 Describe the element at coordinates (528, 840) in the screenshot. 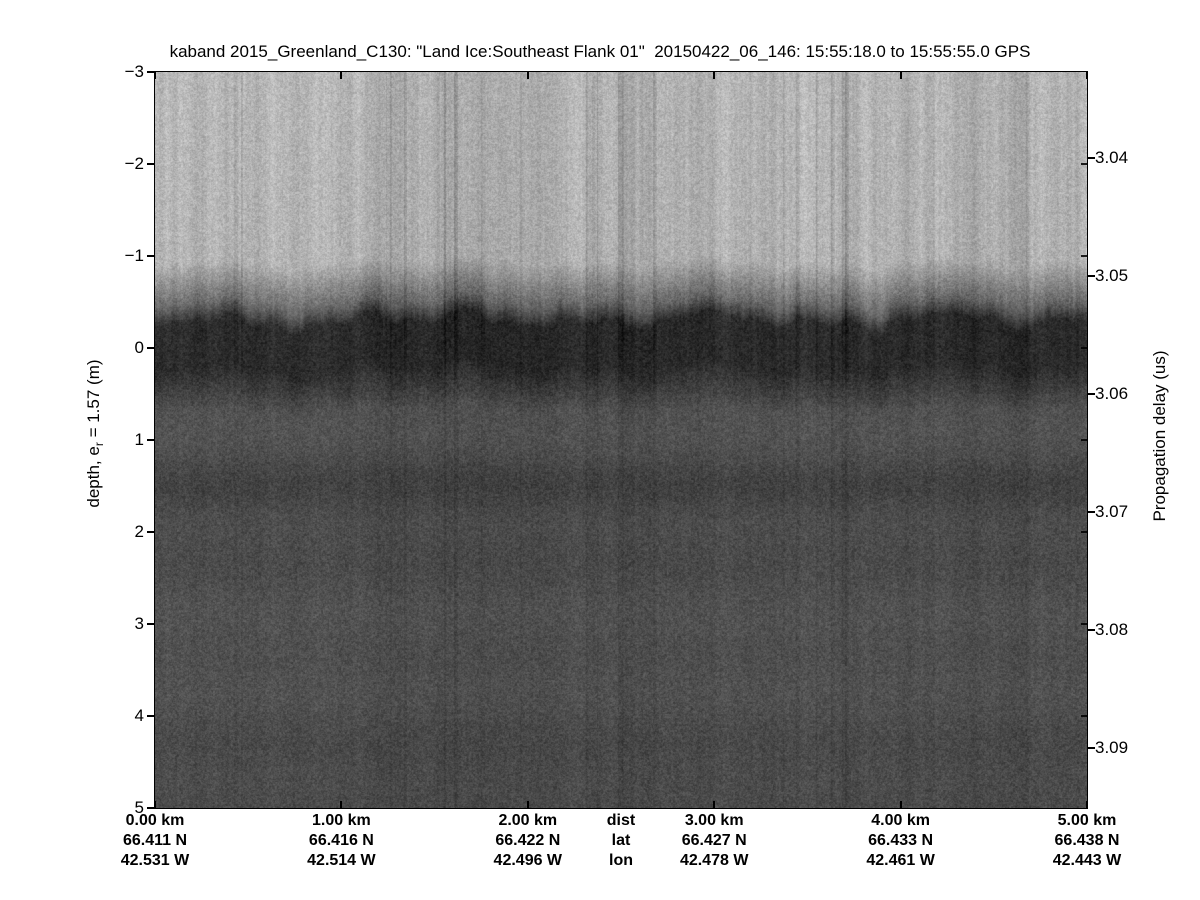

I see `latitude-label: 66.422 N` at that location.